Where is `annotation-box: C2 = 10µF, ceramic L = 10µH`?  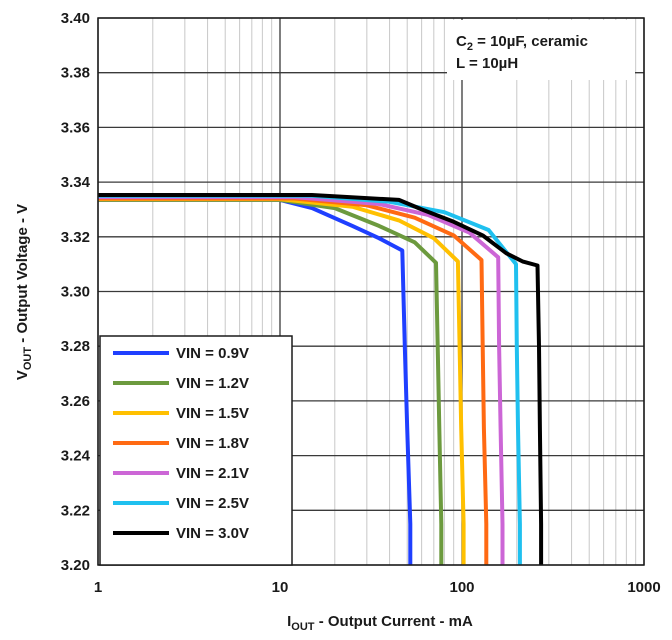
annotation-box: C2 = 10µF, ceramic L = 10µH is located at coordinates (541, 50).